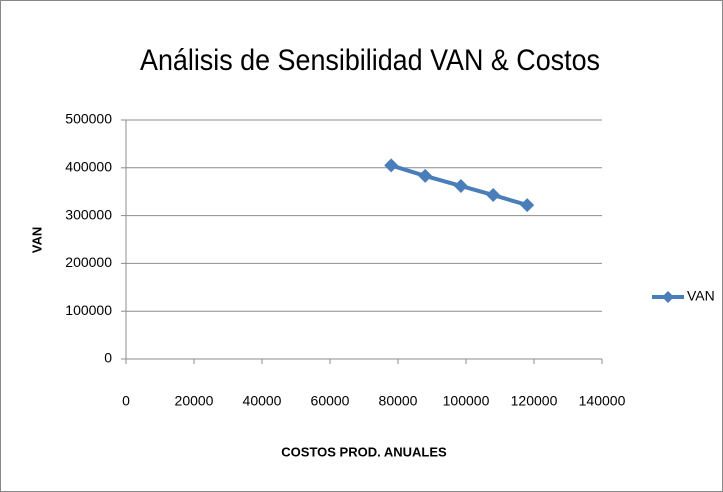 Image resolution: width=723 pixels, height=492 pixels. I want to click on y-tick-label: 300000, so click(88, 214).